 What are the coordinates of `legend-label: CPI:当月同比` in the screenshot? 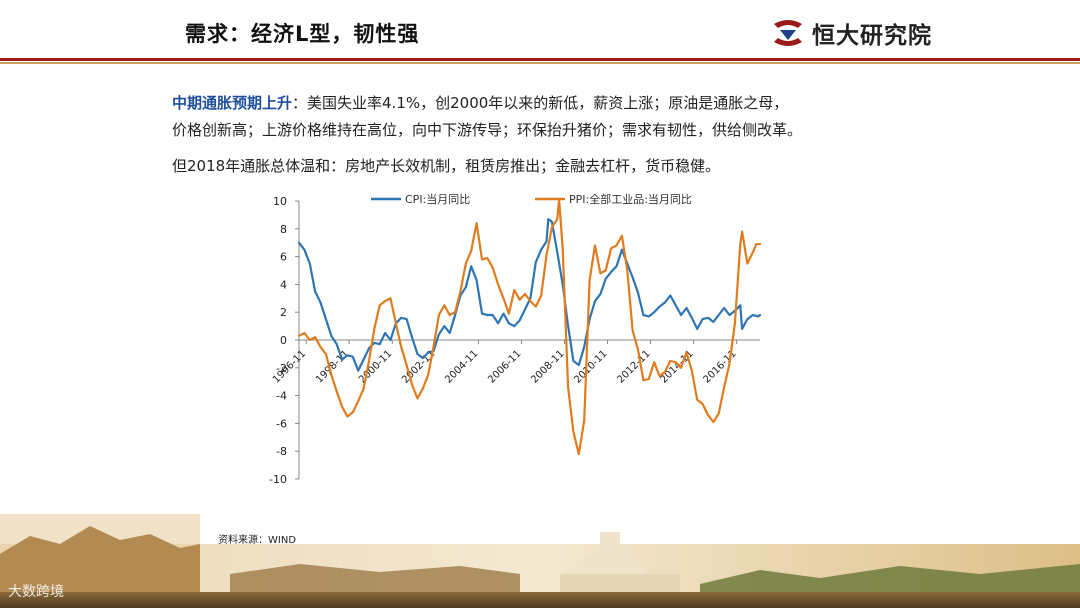 It's located at (437, 199).